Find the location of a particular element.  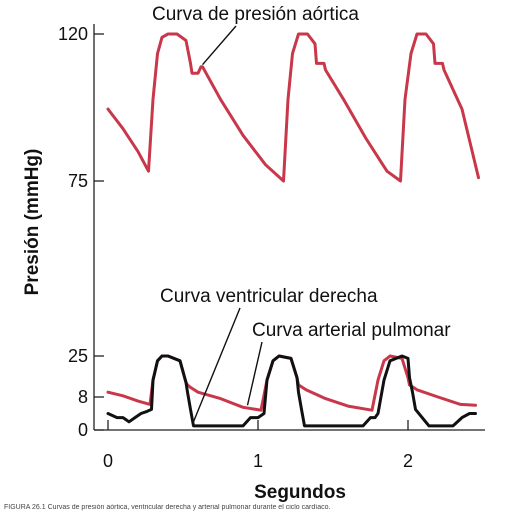

leader-right-ventricle is located at coordinates (216, 365).